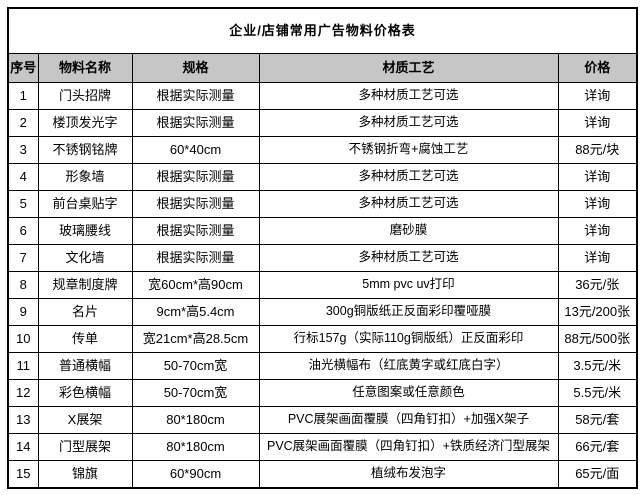  Describe the element at coordinates (85, 474) in the screenshot. I see `cell-material-name: 锦旗` at that location.